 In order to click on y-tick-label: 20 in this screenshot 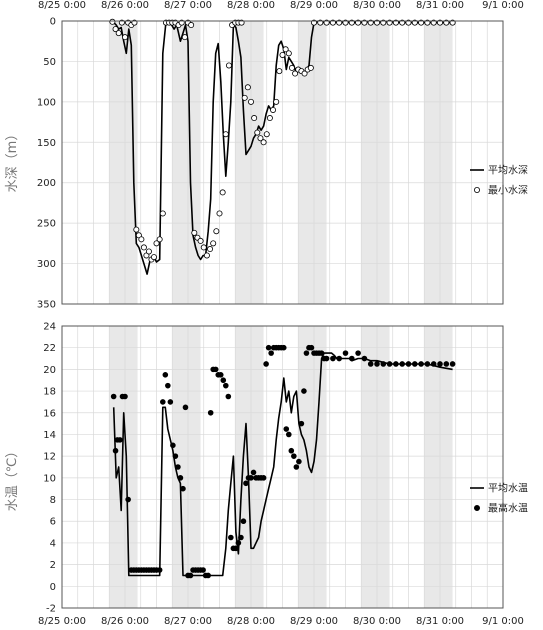, I will do `click(49, 370)`.